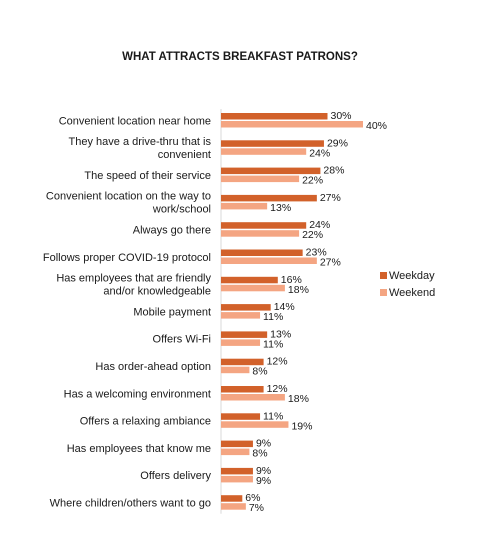  What do you see at coordinates (319, 153) in the screenshot?
I see `data-label-weekend: 24%` at bounding box center [319, 153].